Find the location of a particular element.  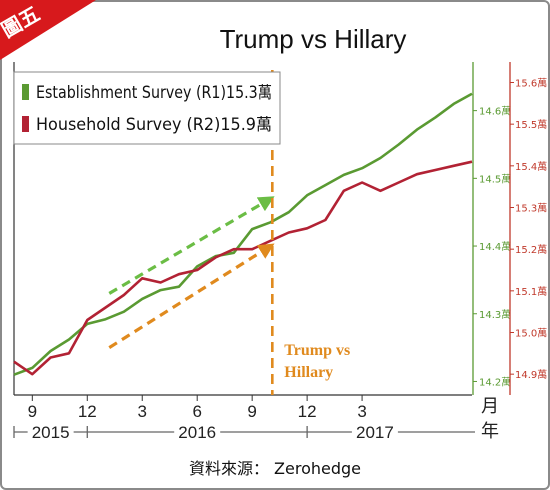

legend-entry: Establishment Survey (R1)15.3萬 is located at coordinates (154, 92).